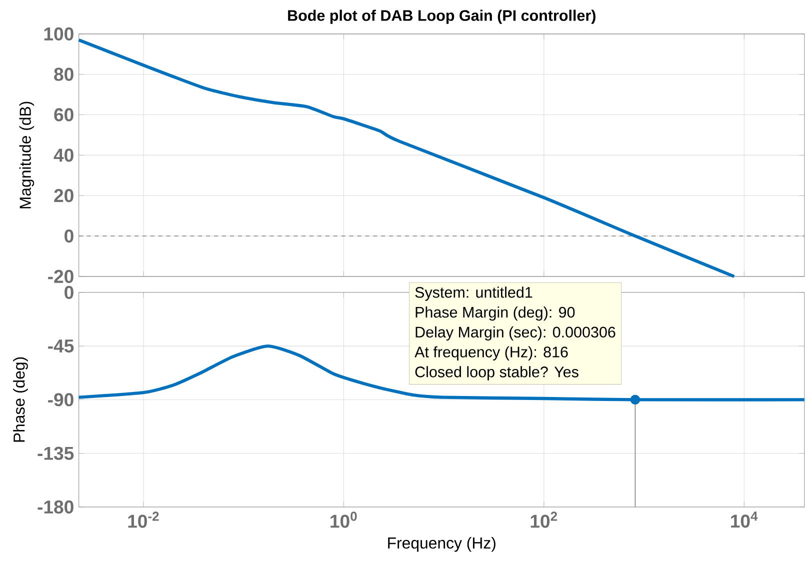  Describe the element at coordinates (56, 507) in the screenshot. I see `y-tick-label: -180` at that location.